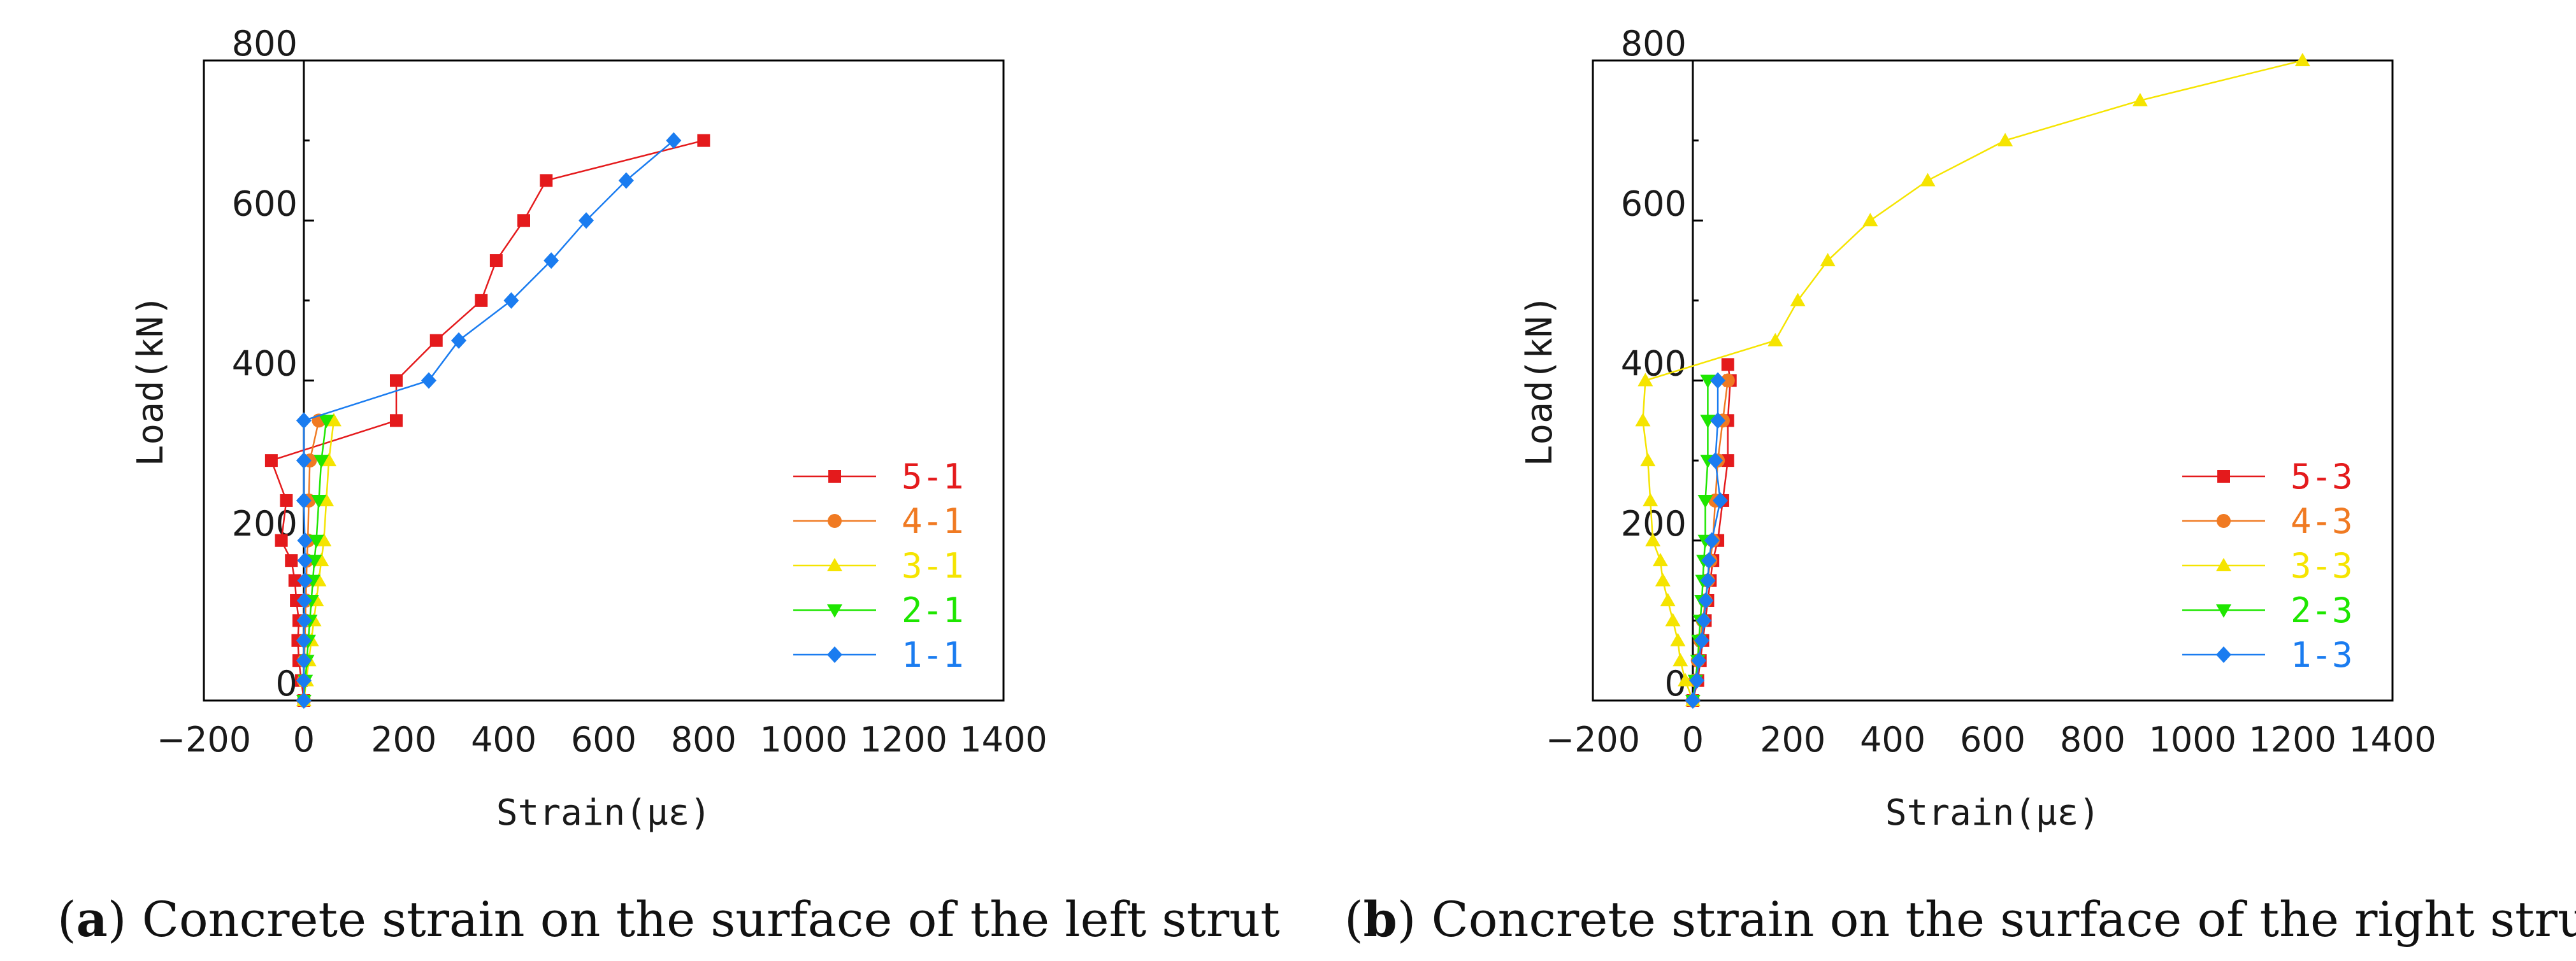 The height and width of the screenshot is (961, 2576). Describe the element at coordinates (604, 740) in the screenshot. I see `x-tick-label-a-4: 600` at that location.